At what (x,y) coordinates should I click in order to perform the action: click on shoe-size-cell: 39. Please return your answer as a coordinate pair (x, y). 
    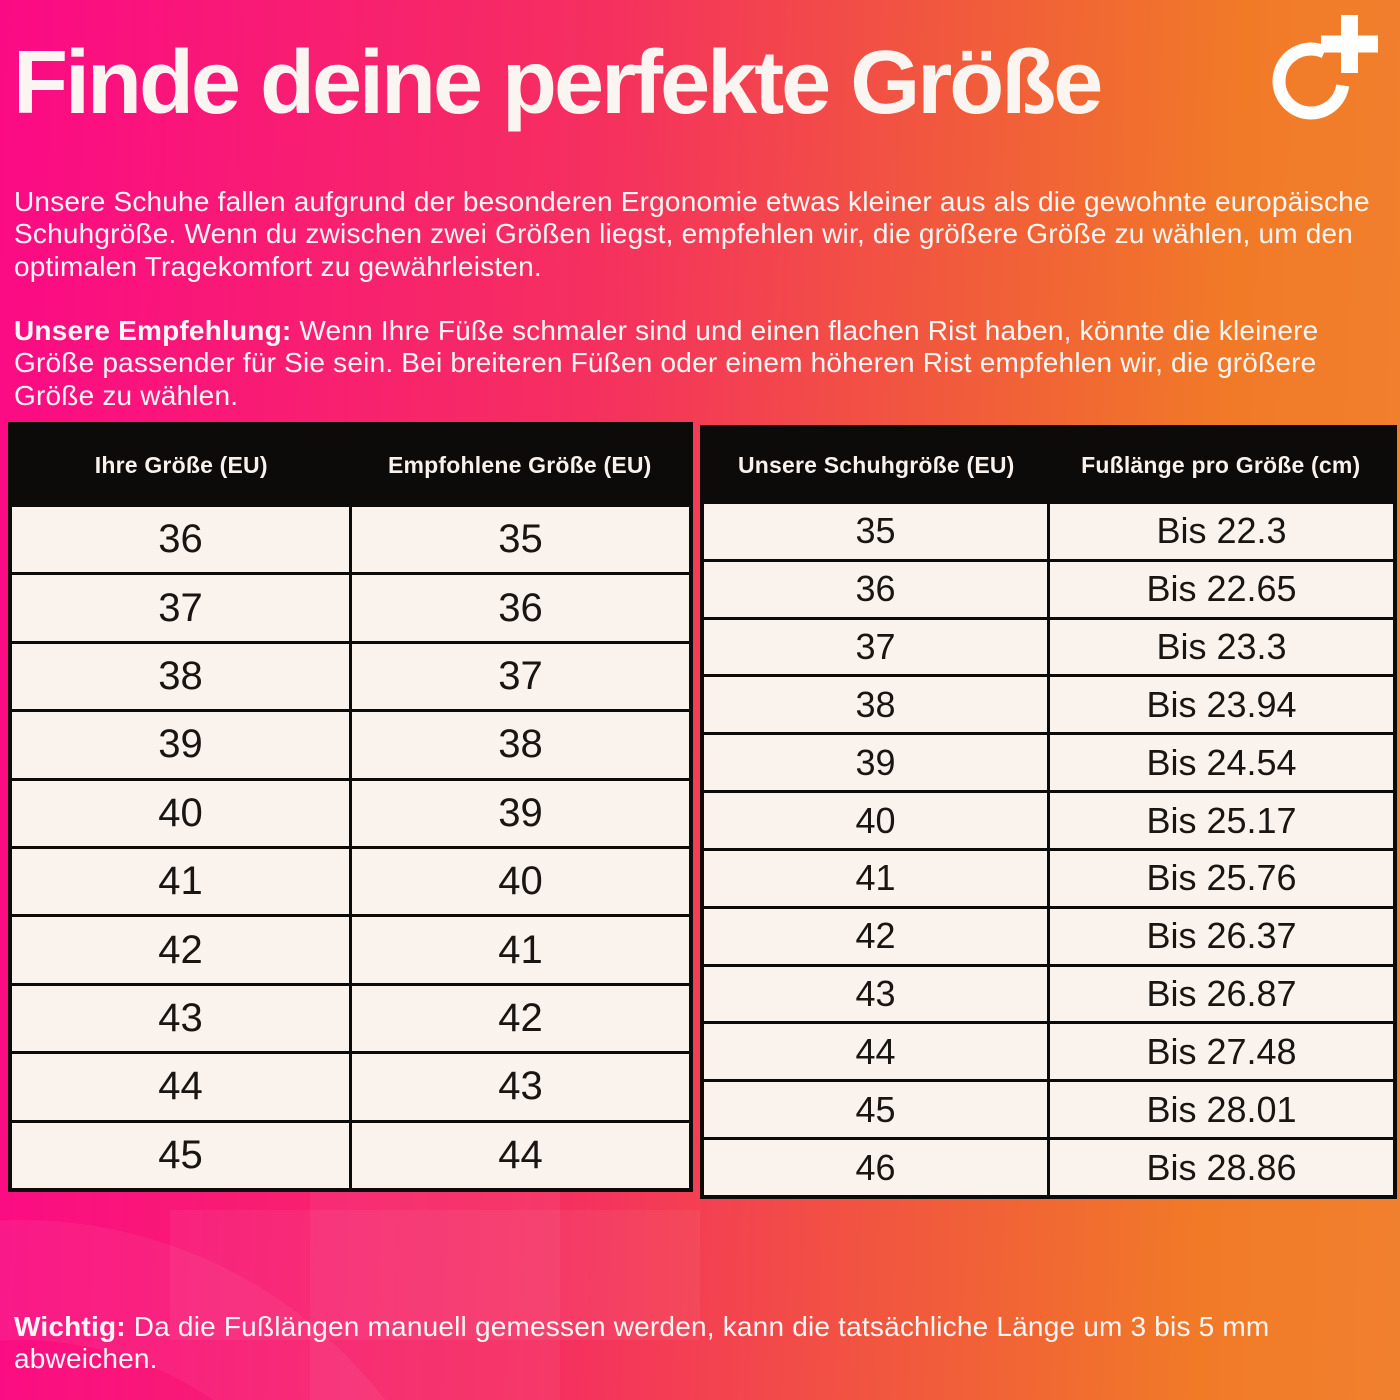
    Looking at the image, I should click on (875, 762).